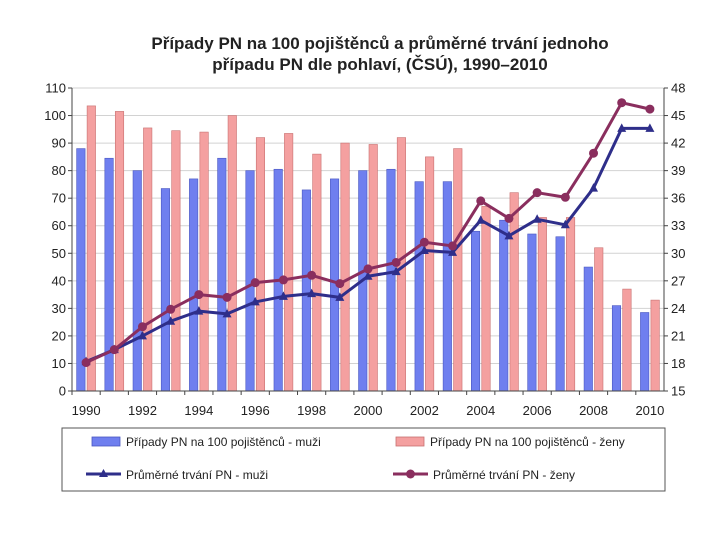  Describe the element at coordinates (59, 363) in the screenshot. I see `left-tick-label: 10` at that location.